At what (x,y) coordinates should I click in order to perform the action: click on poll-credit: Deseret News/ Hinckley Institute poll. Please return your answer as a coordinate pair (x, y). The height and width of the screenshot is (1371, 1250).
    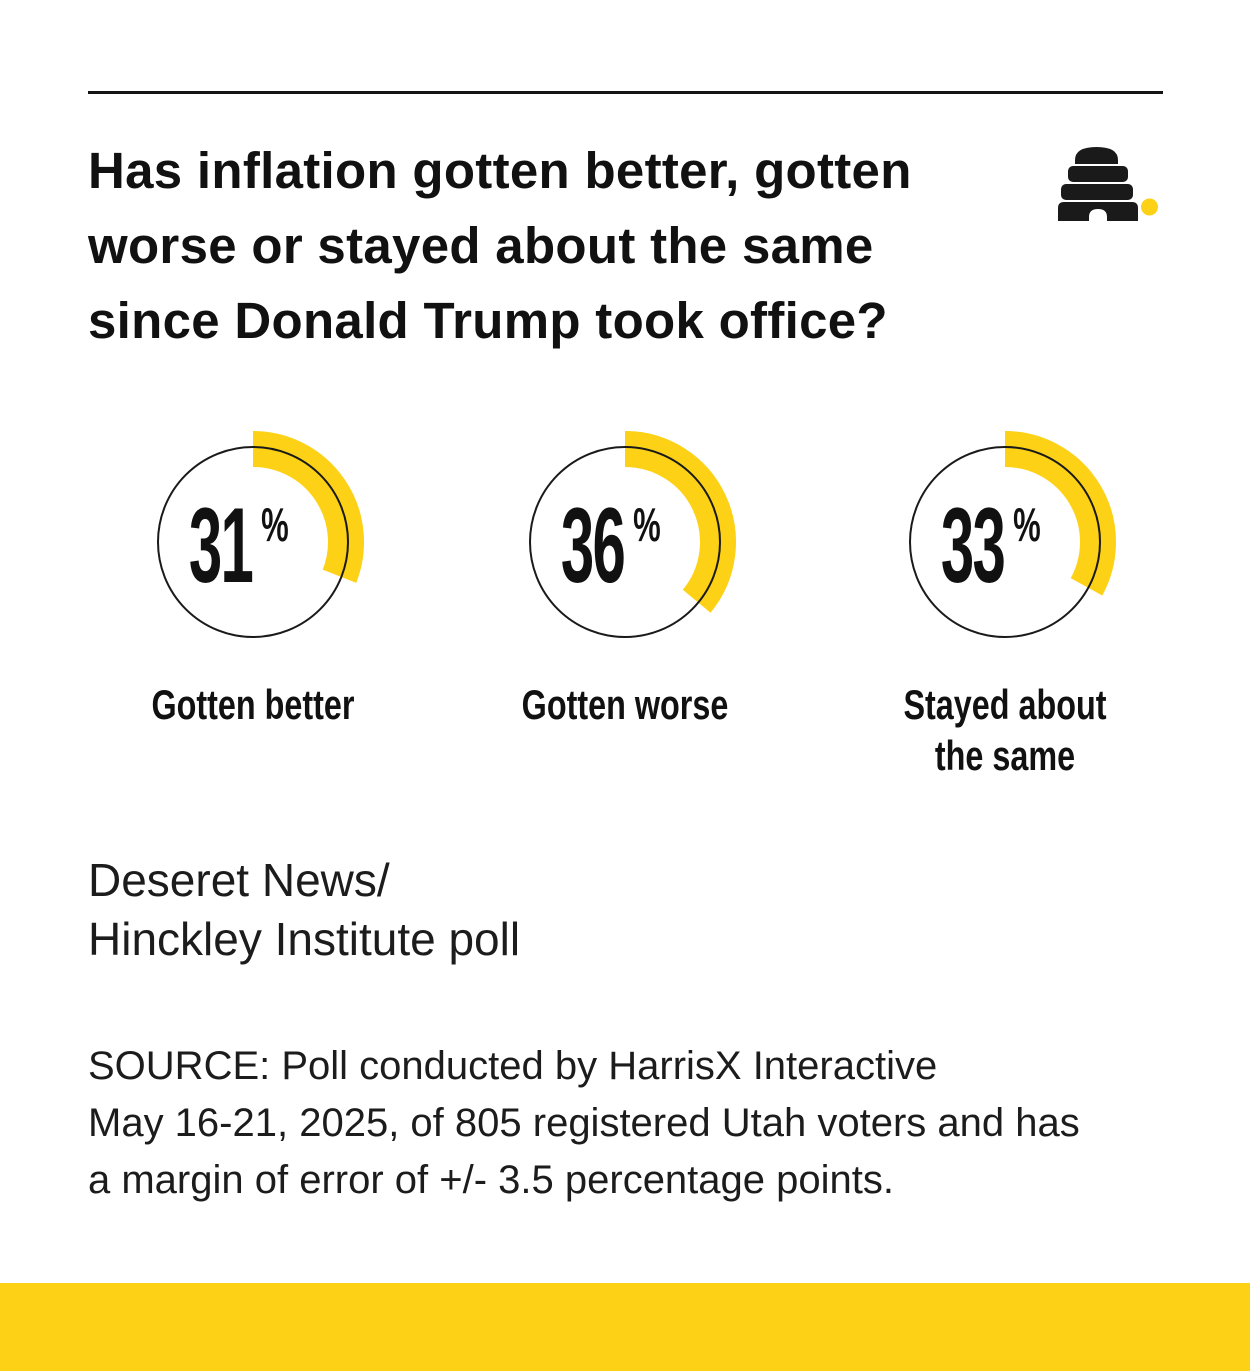
    Looking at the image, I should click on (304, 910).